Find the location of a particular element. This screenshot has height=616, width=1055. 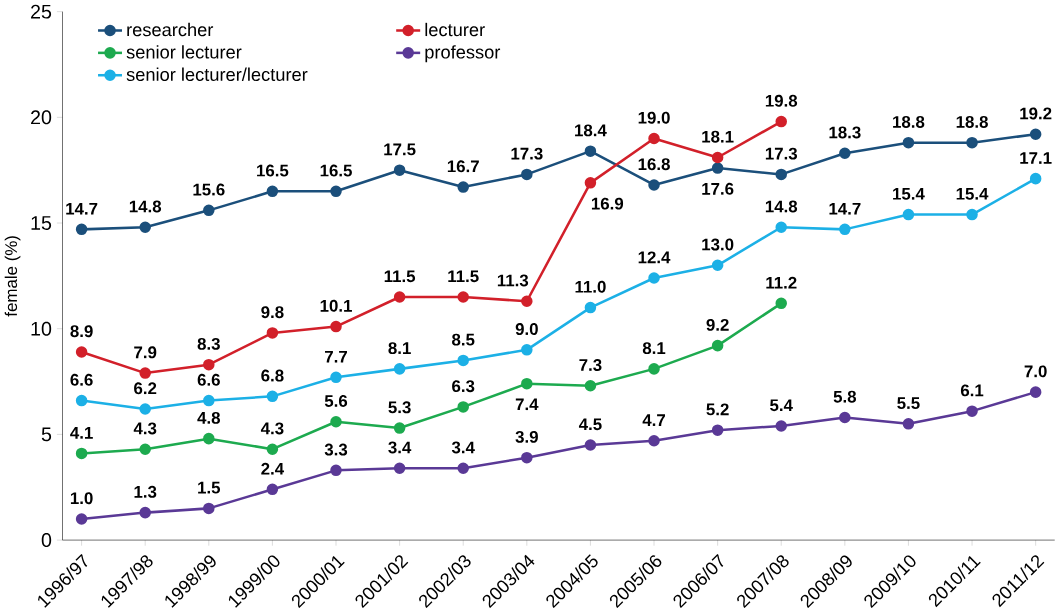

y-tick-label: 0 is located at coordinates (46, 540).